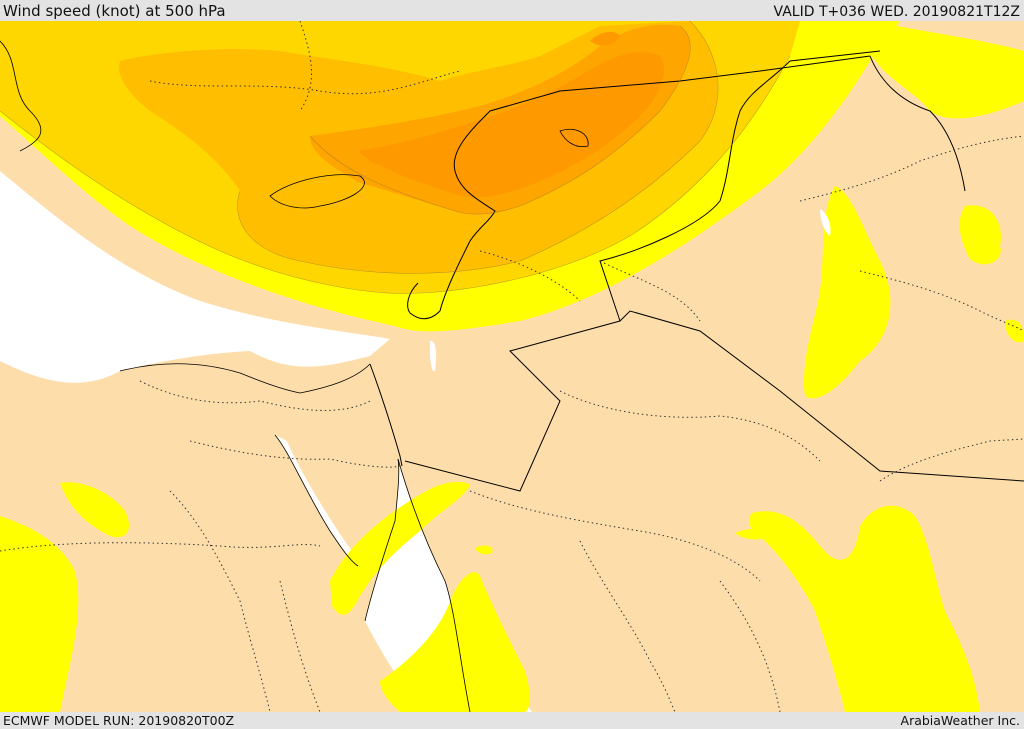 The image size is (1024, 729). What do you see at coordinates (195, 277) in the screenshot?
I see `mediterranean-sea` at bounding box center [195, 277].